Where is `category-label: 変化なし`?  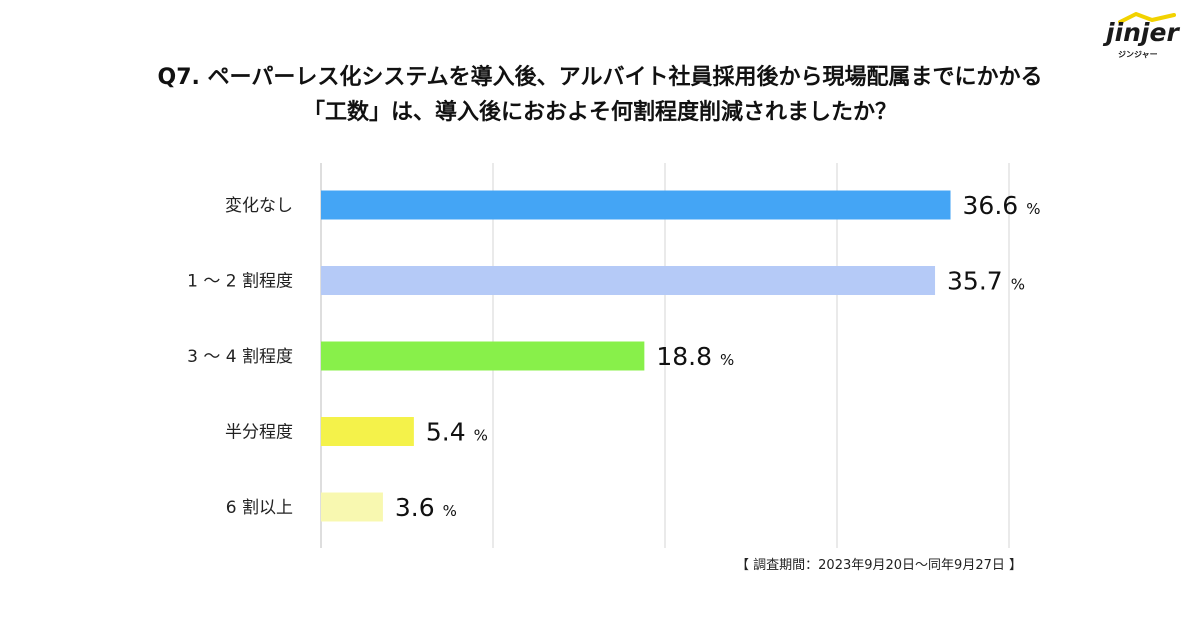
category-label: 変化なし is located at coordinates (259, 206).